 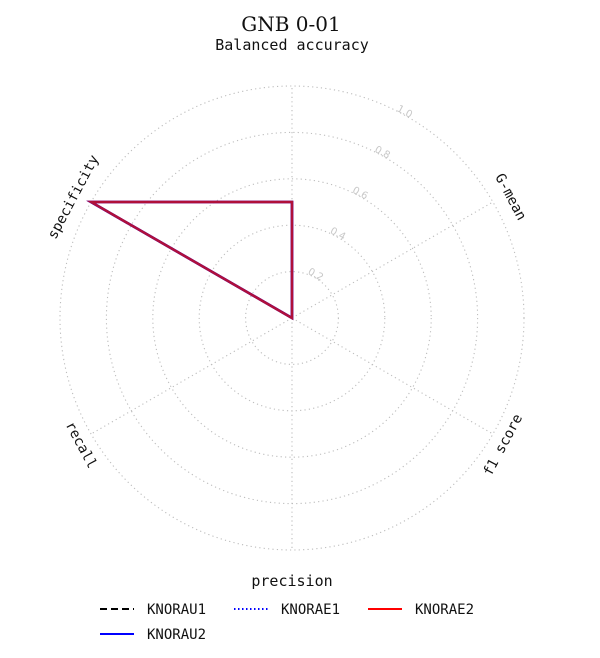 I want to click on radial-tick-label: 0.2, so click(x=315, y=274).